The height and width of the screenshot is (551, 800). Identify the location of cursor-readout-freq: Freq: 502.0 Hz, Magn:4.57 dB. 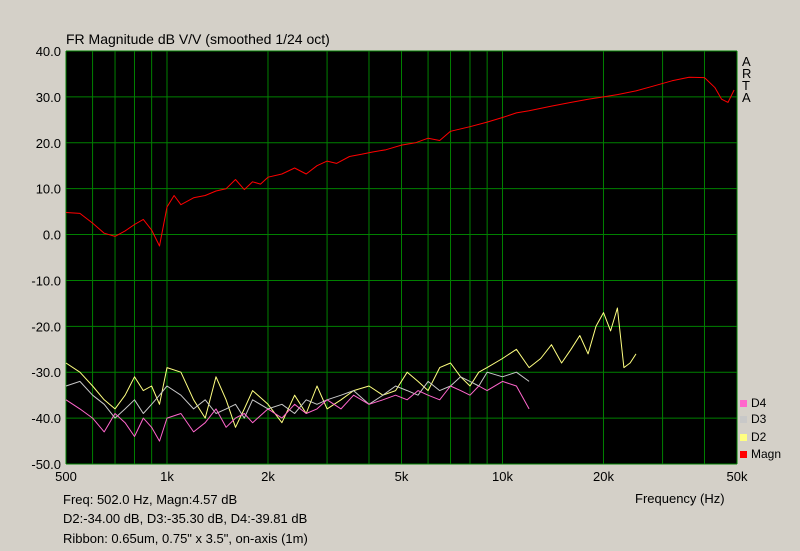
(150, 499).